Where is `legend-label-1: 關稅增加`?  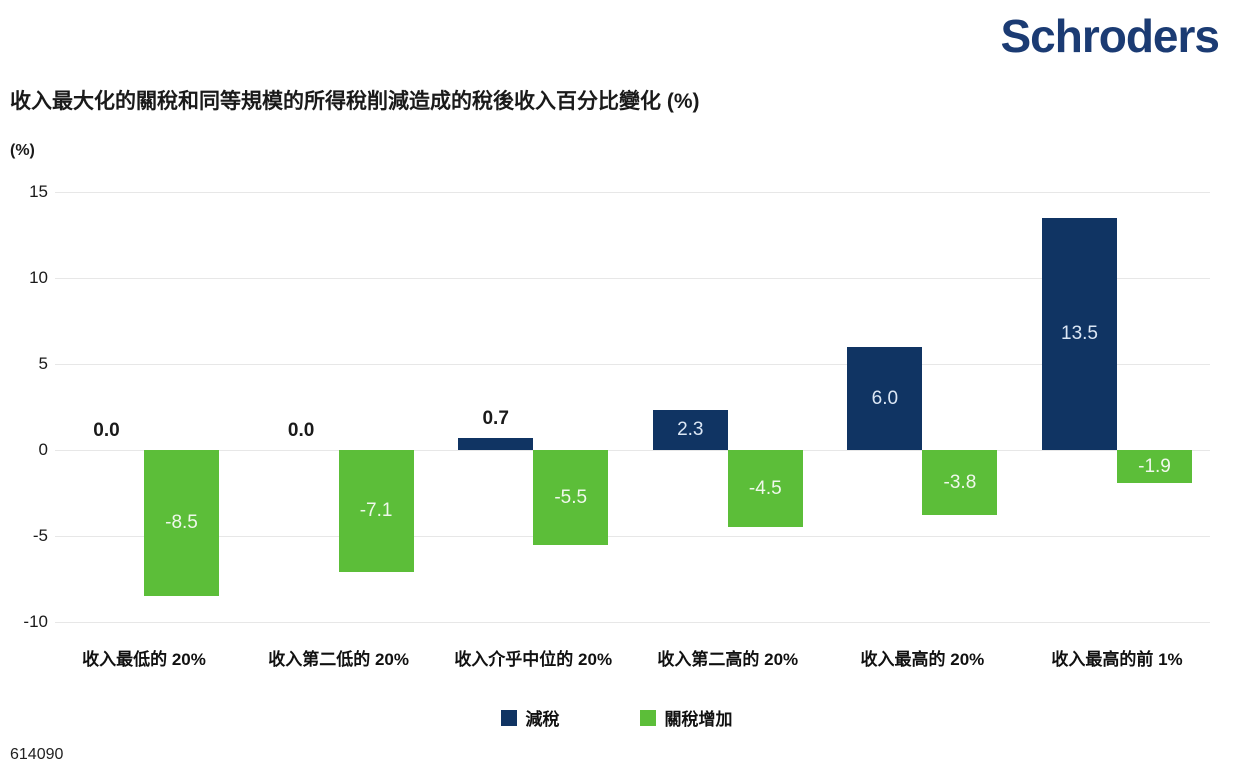
legend-label-1: 關稅增加 is located at coordinates (698, 719).